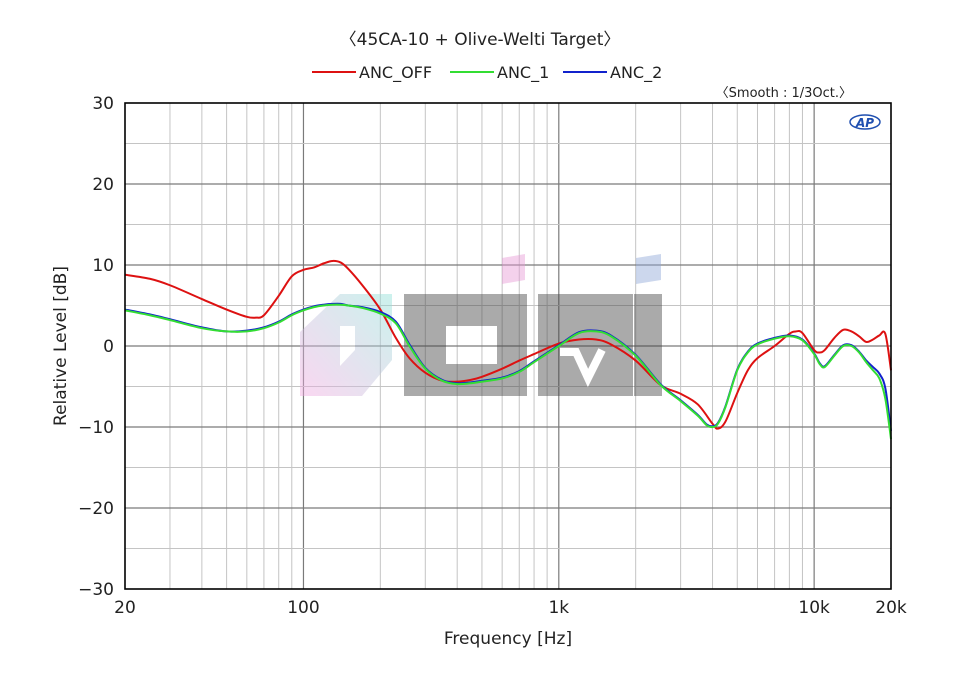 This screenshot has height=680, width=960. I want to click on ap-logo: AP, so click(865, 122).